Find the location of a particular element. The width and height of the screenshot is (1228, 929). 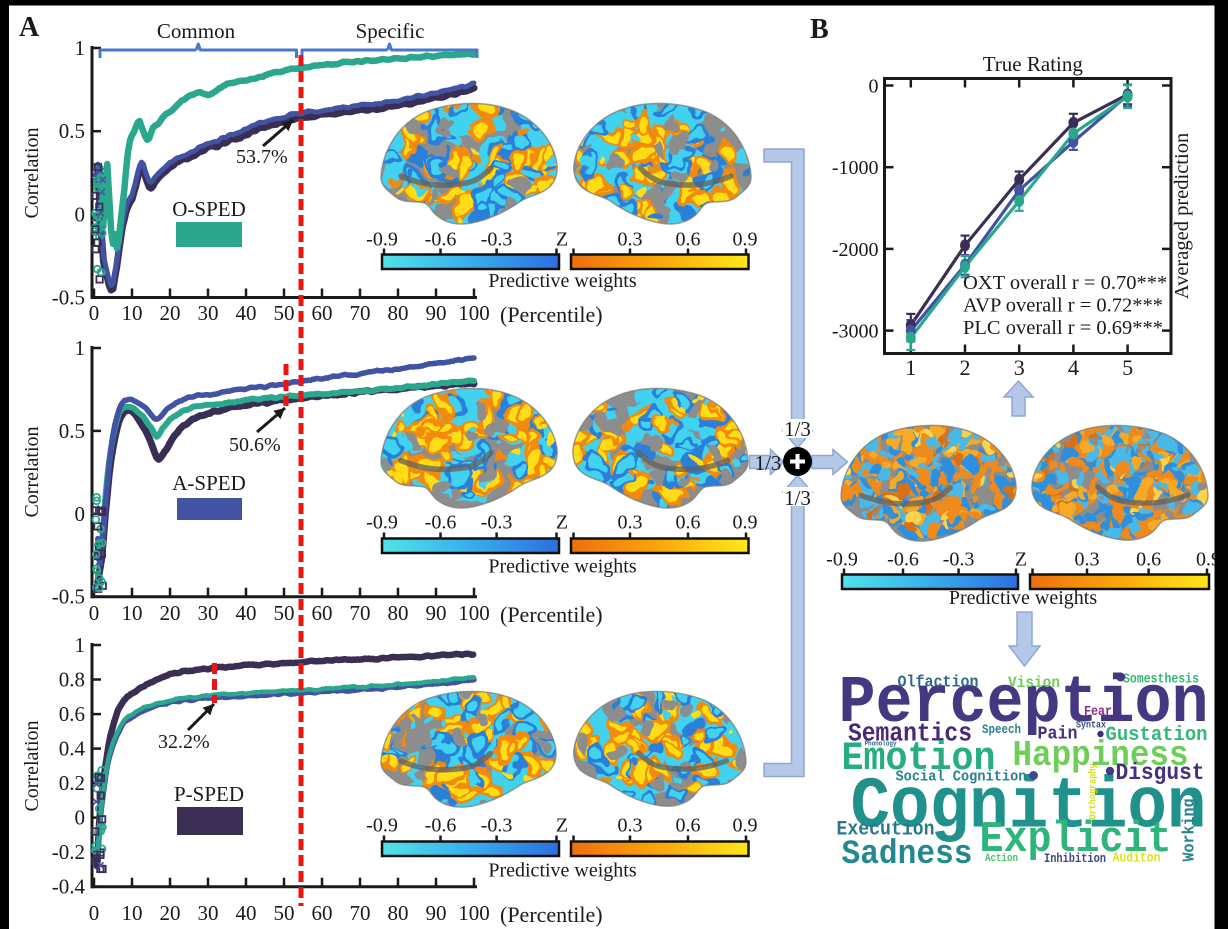

svg-text: 5 is located at coordinates (1127, 367).